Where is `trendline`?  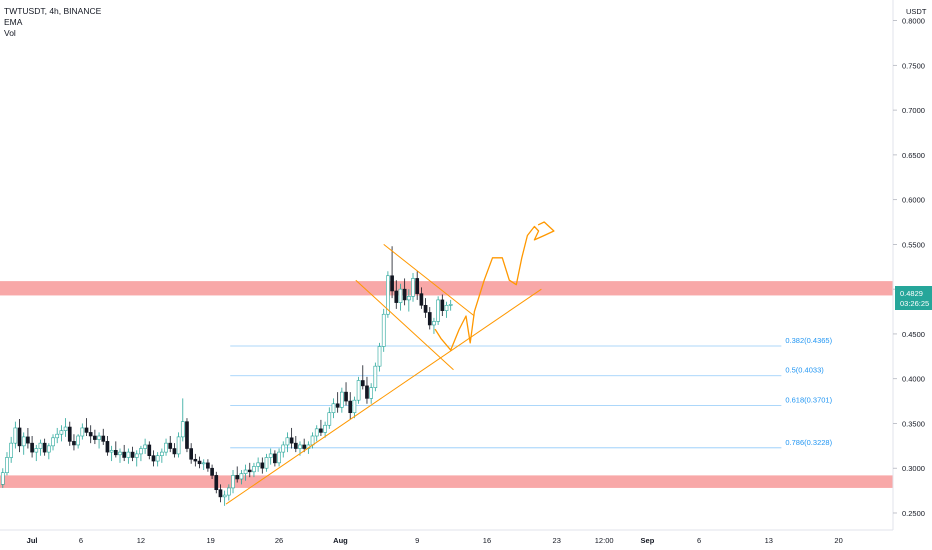
trendline is located at coordinates (383, 396).